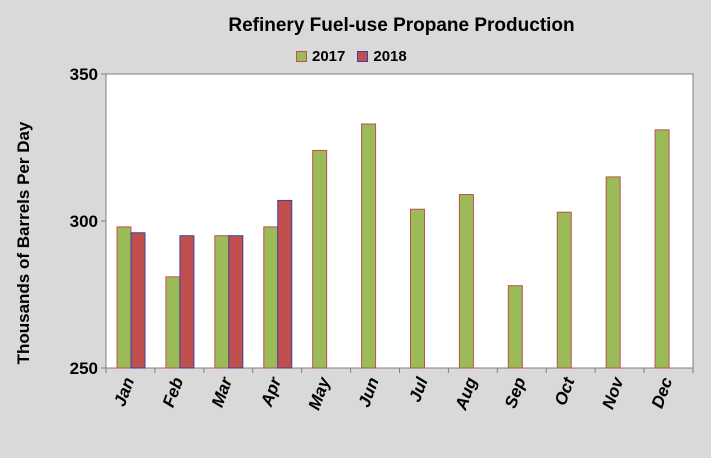 The image size is (711, 458). I want to click on x-tick-label: Feb, so click(173, 392).